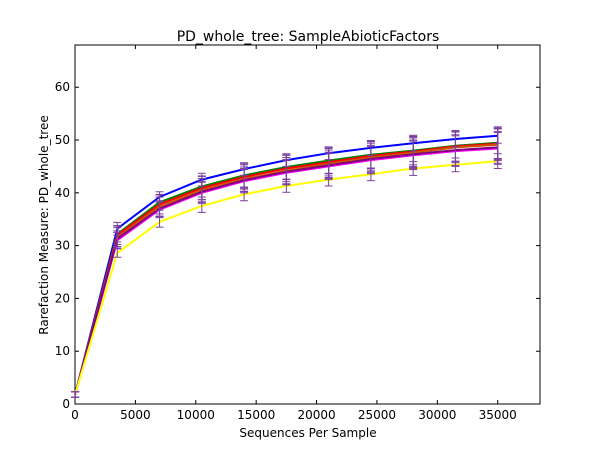  I want to click on y-tick-label: 60, so click(62, 87).